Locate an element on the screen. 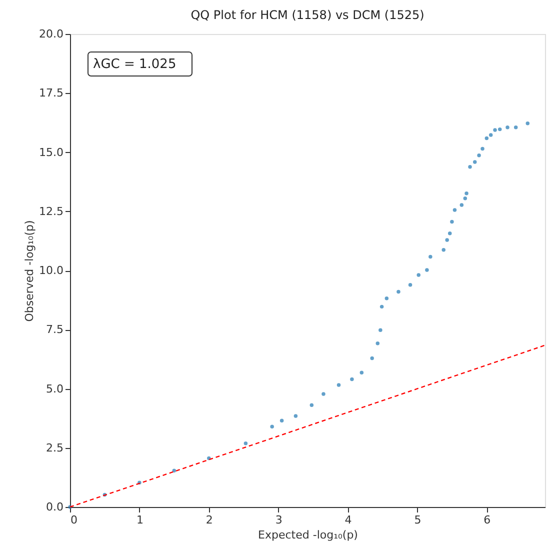 This screenshot has width=547, height=549. y-tick-label: 20.0 is located at coordinates (51, 34).